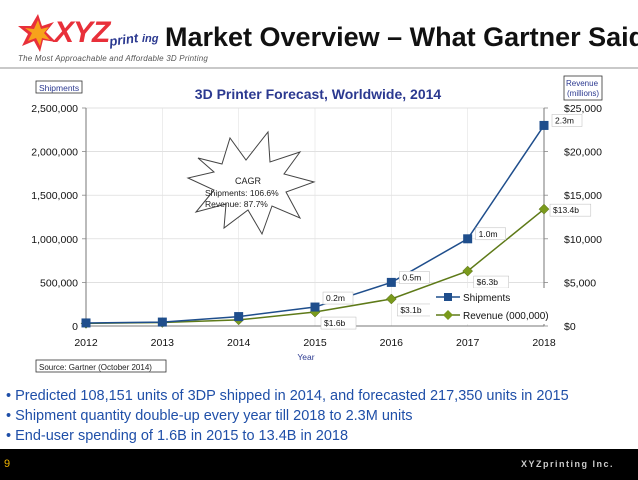 This screenshot has width=638, height=480. What do you see at coordinates (123, 39) in the screenshot?
I see `svg-text: print` at bounding box center [123, 39].